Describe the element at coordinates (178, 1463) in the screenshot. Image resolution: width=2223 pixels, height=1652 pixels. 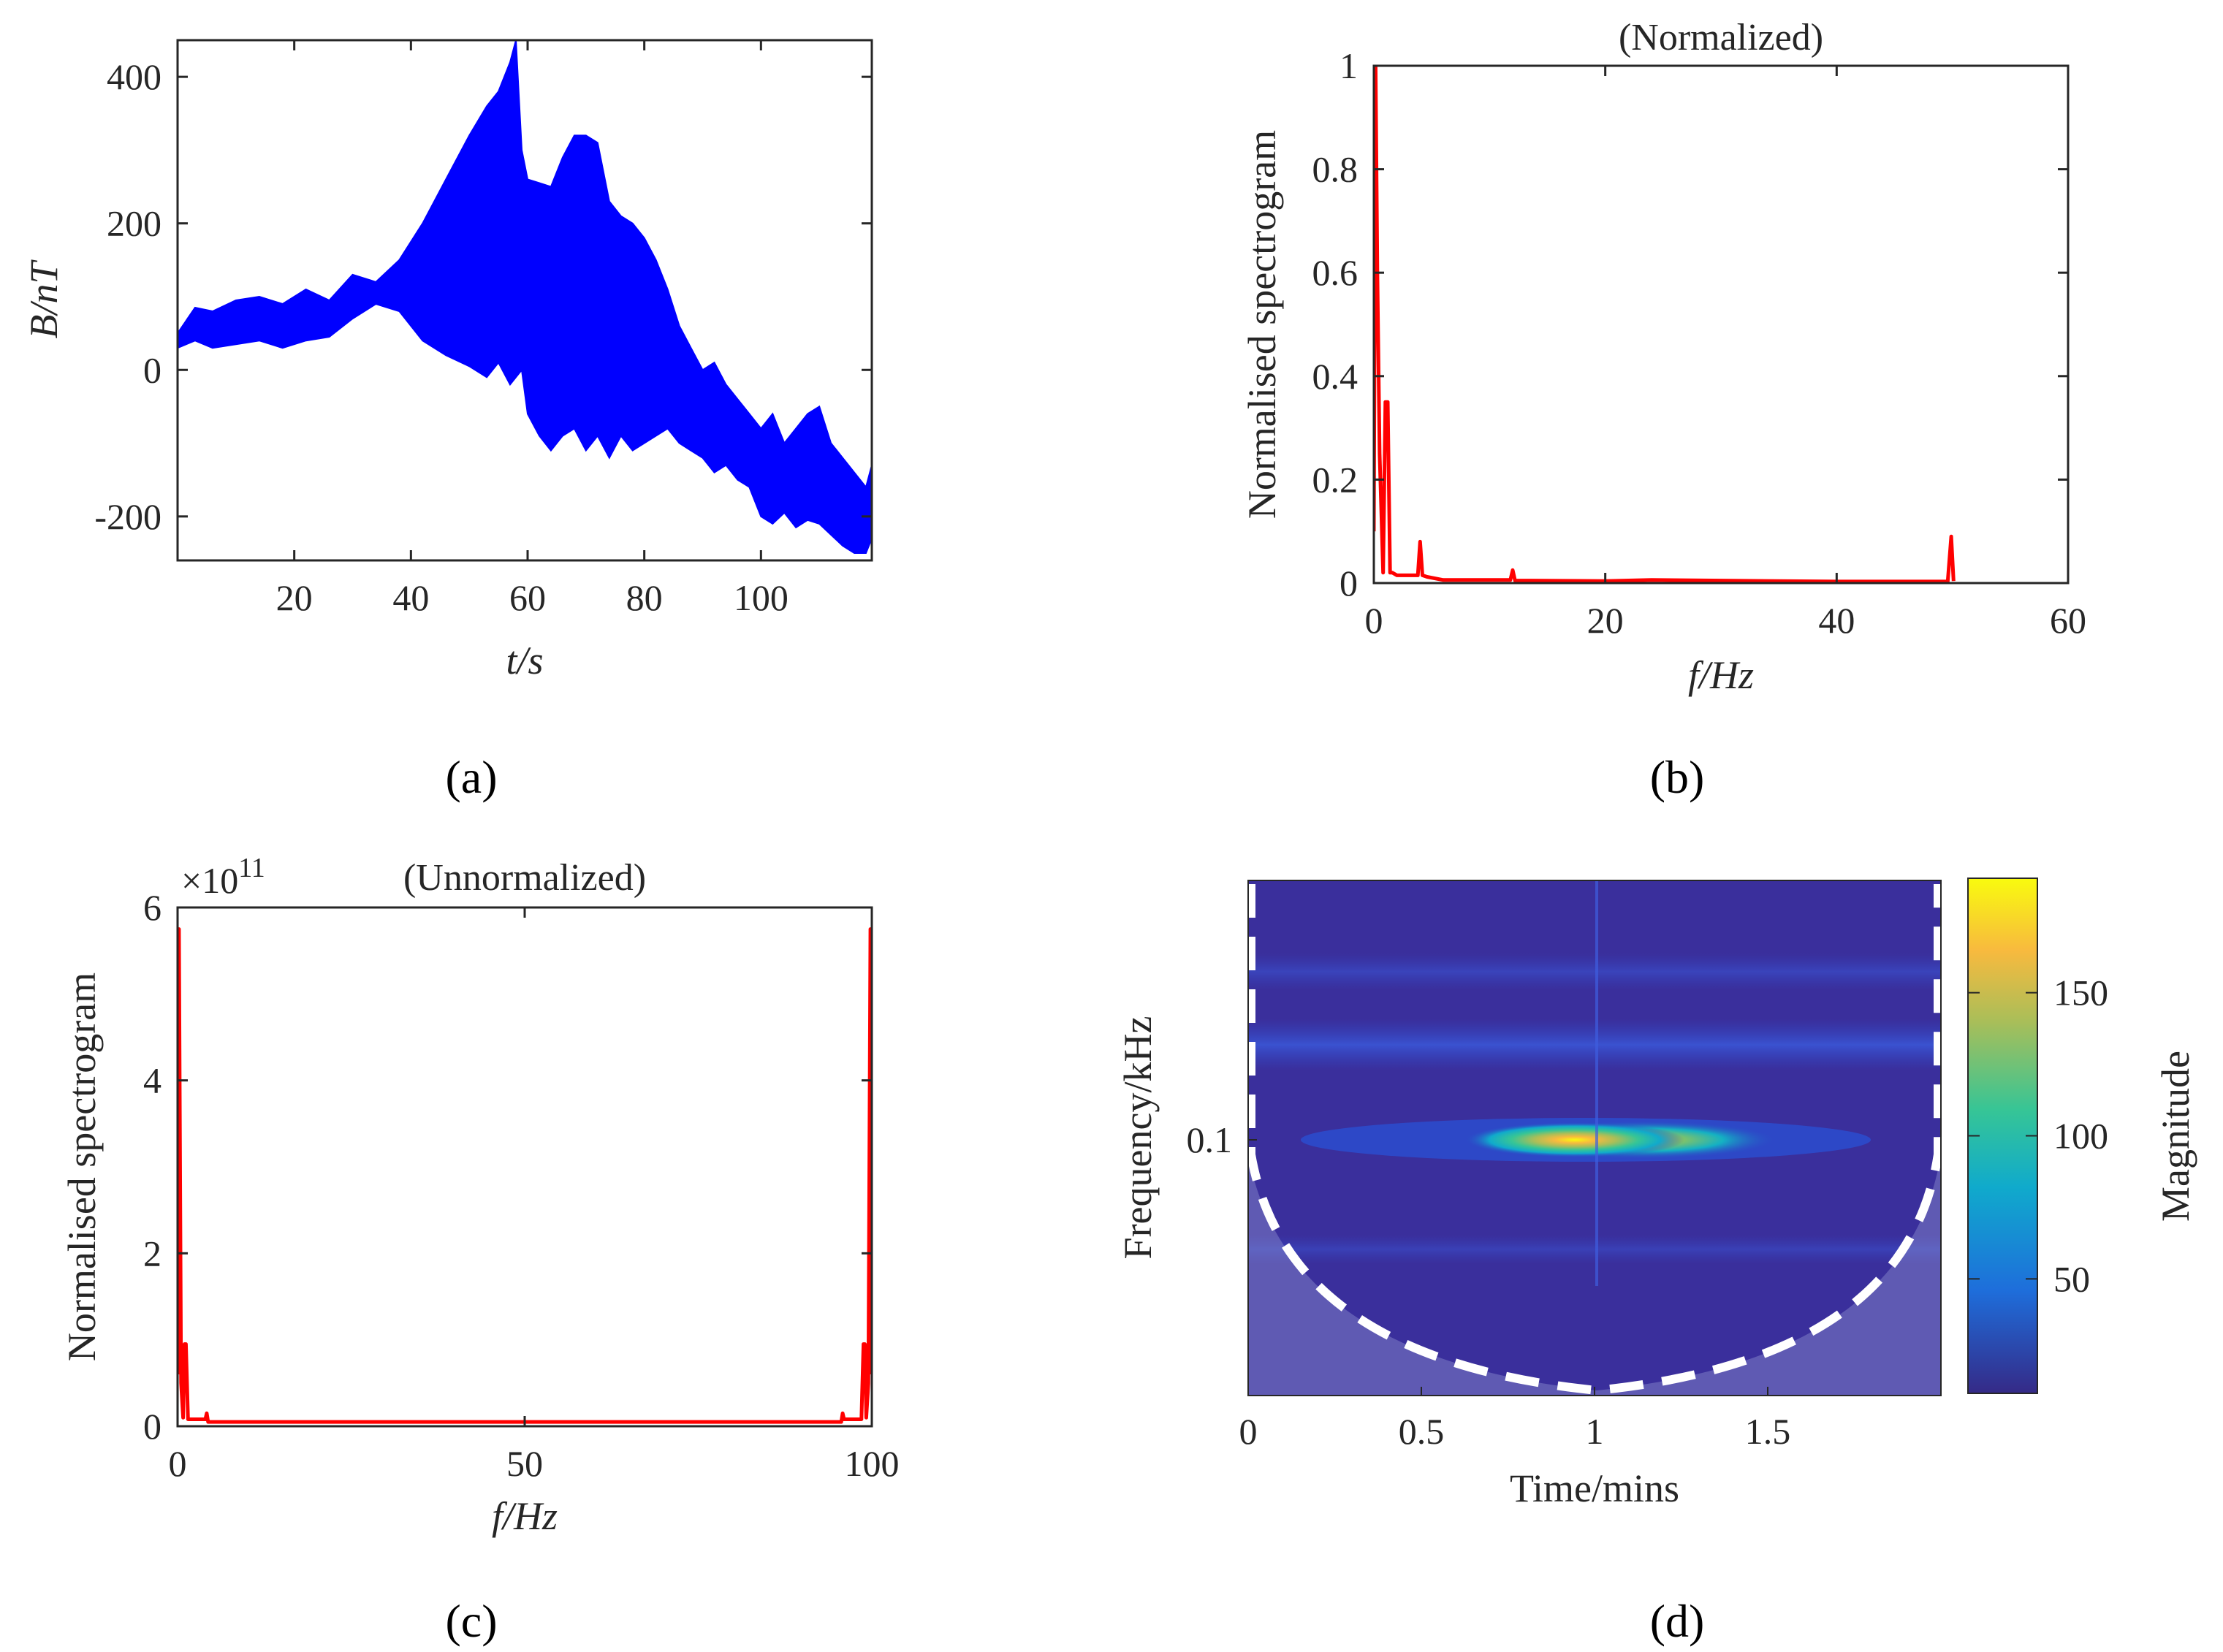
I see `c-x-tick-label: 0` at that location.